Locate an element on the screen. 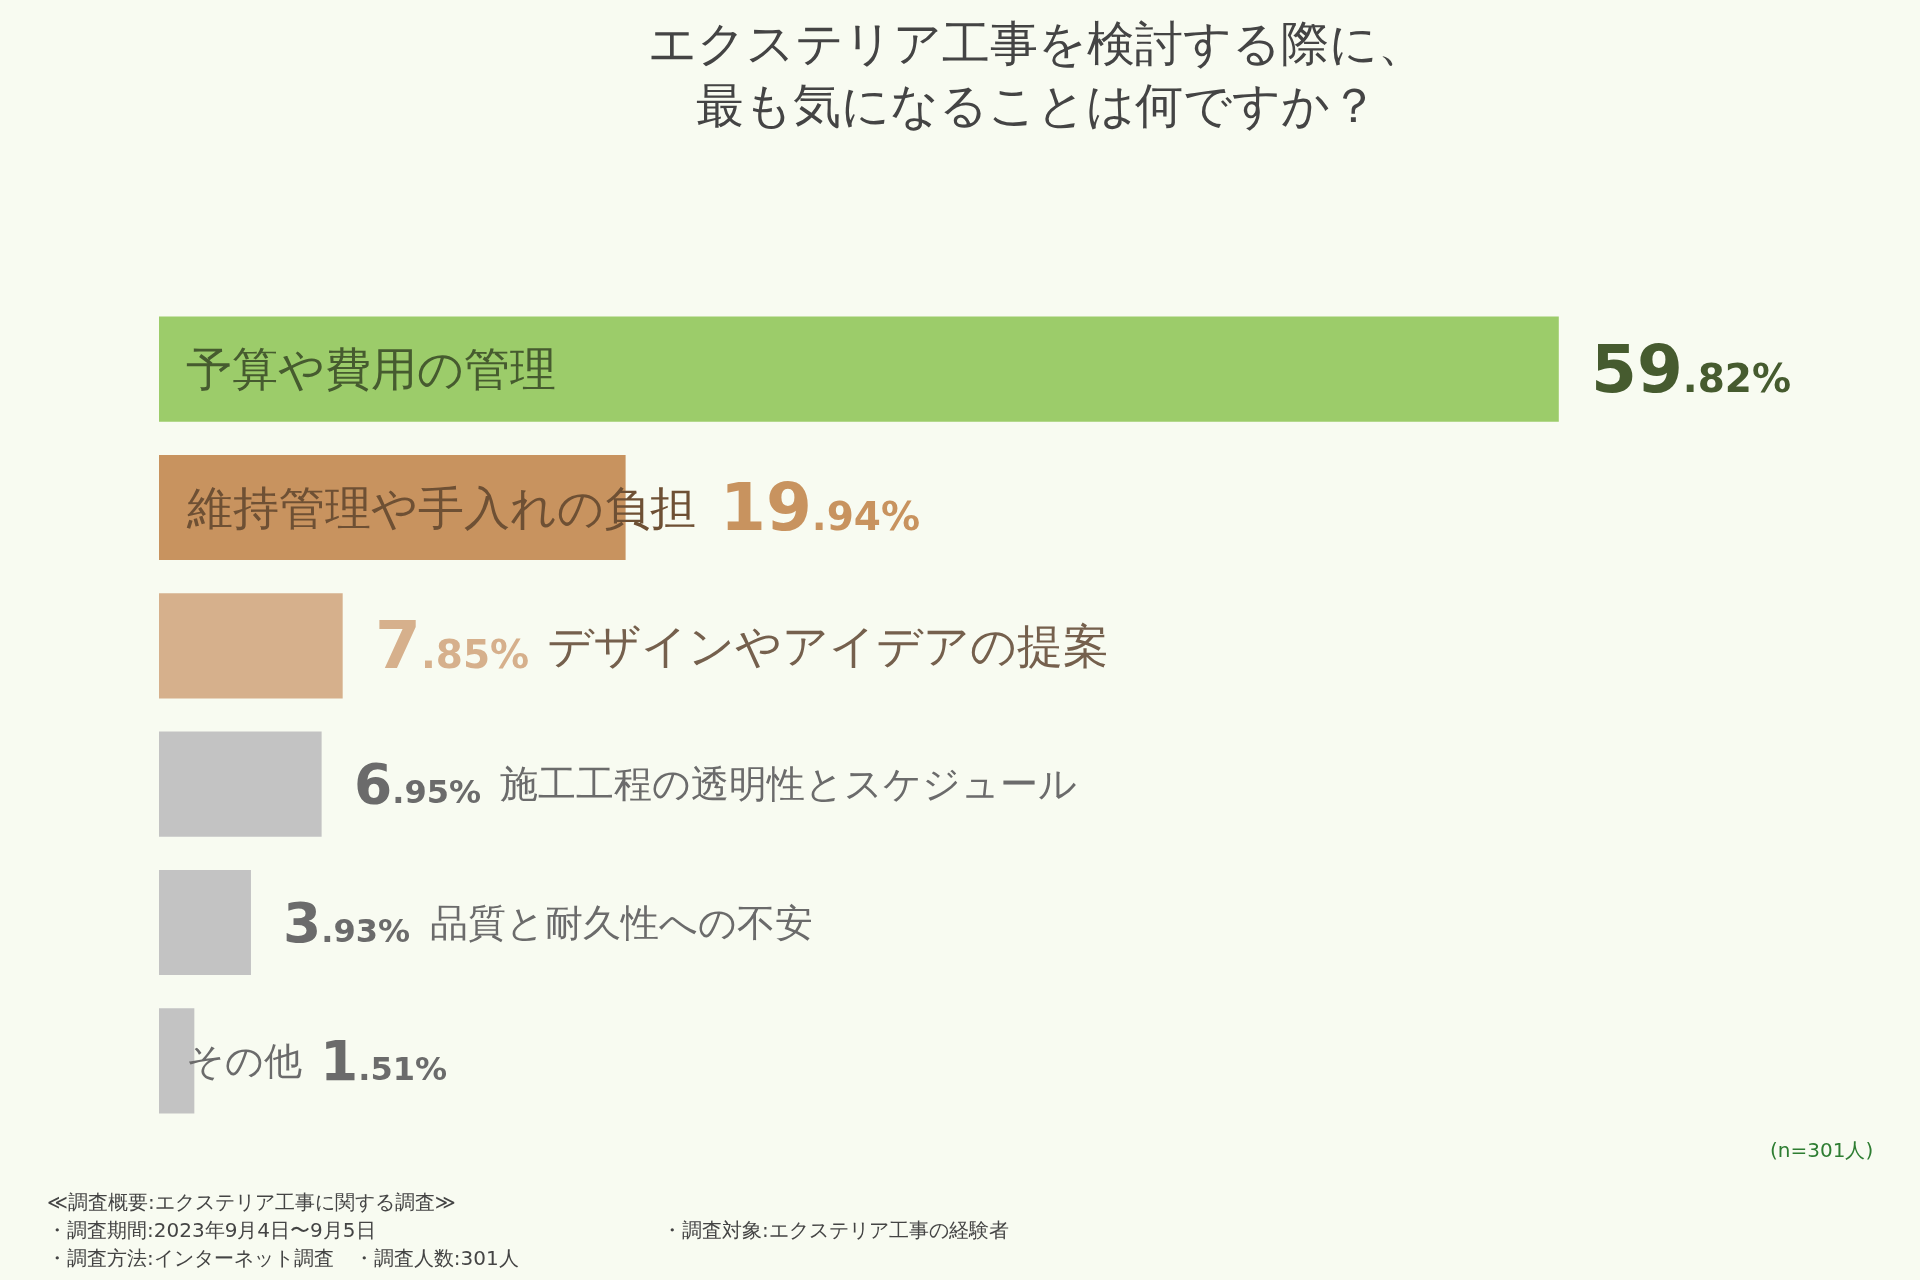 The height and width of the screenshot is (1280, 1920). text: ≪調査概要:エクステリア工事に関する調査≫ is located at coordinates (251, 1202).